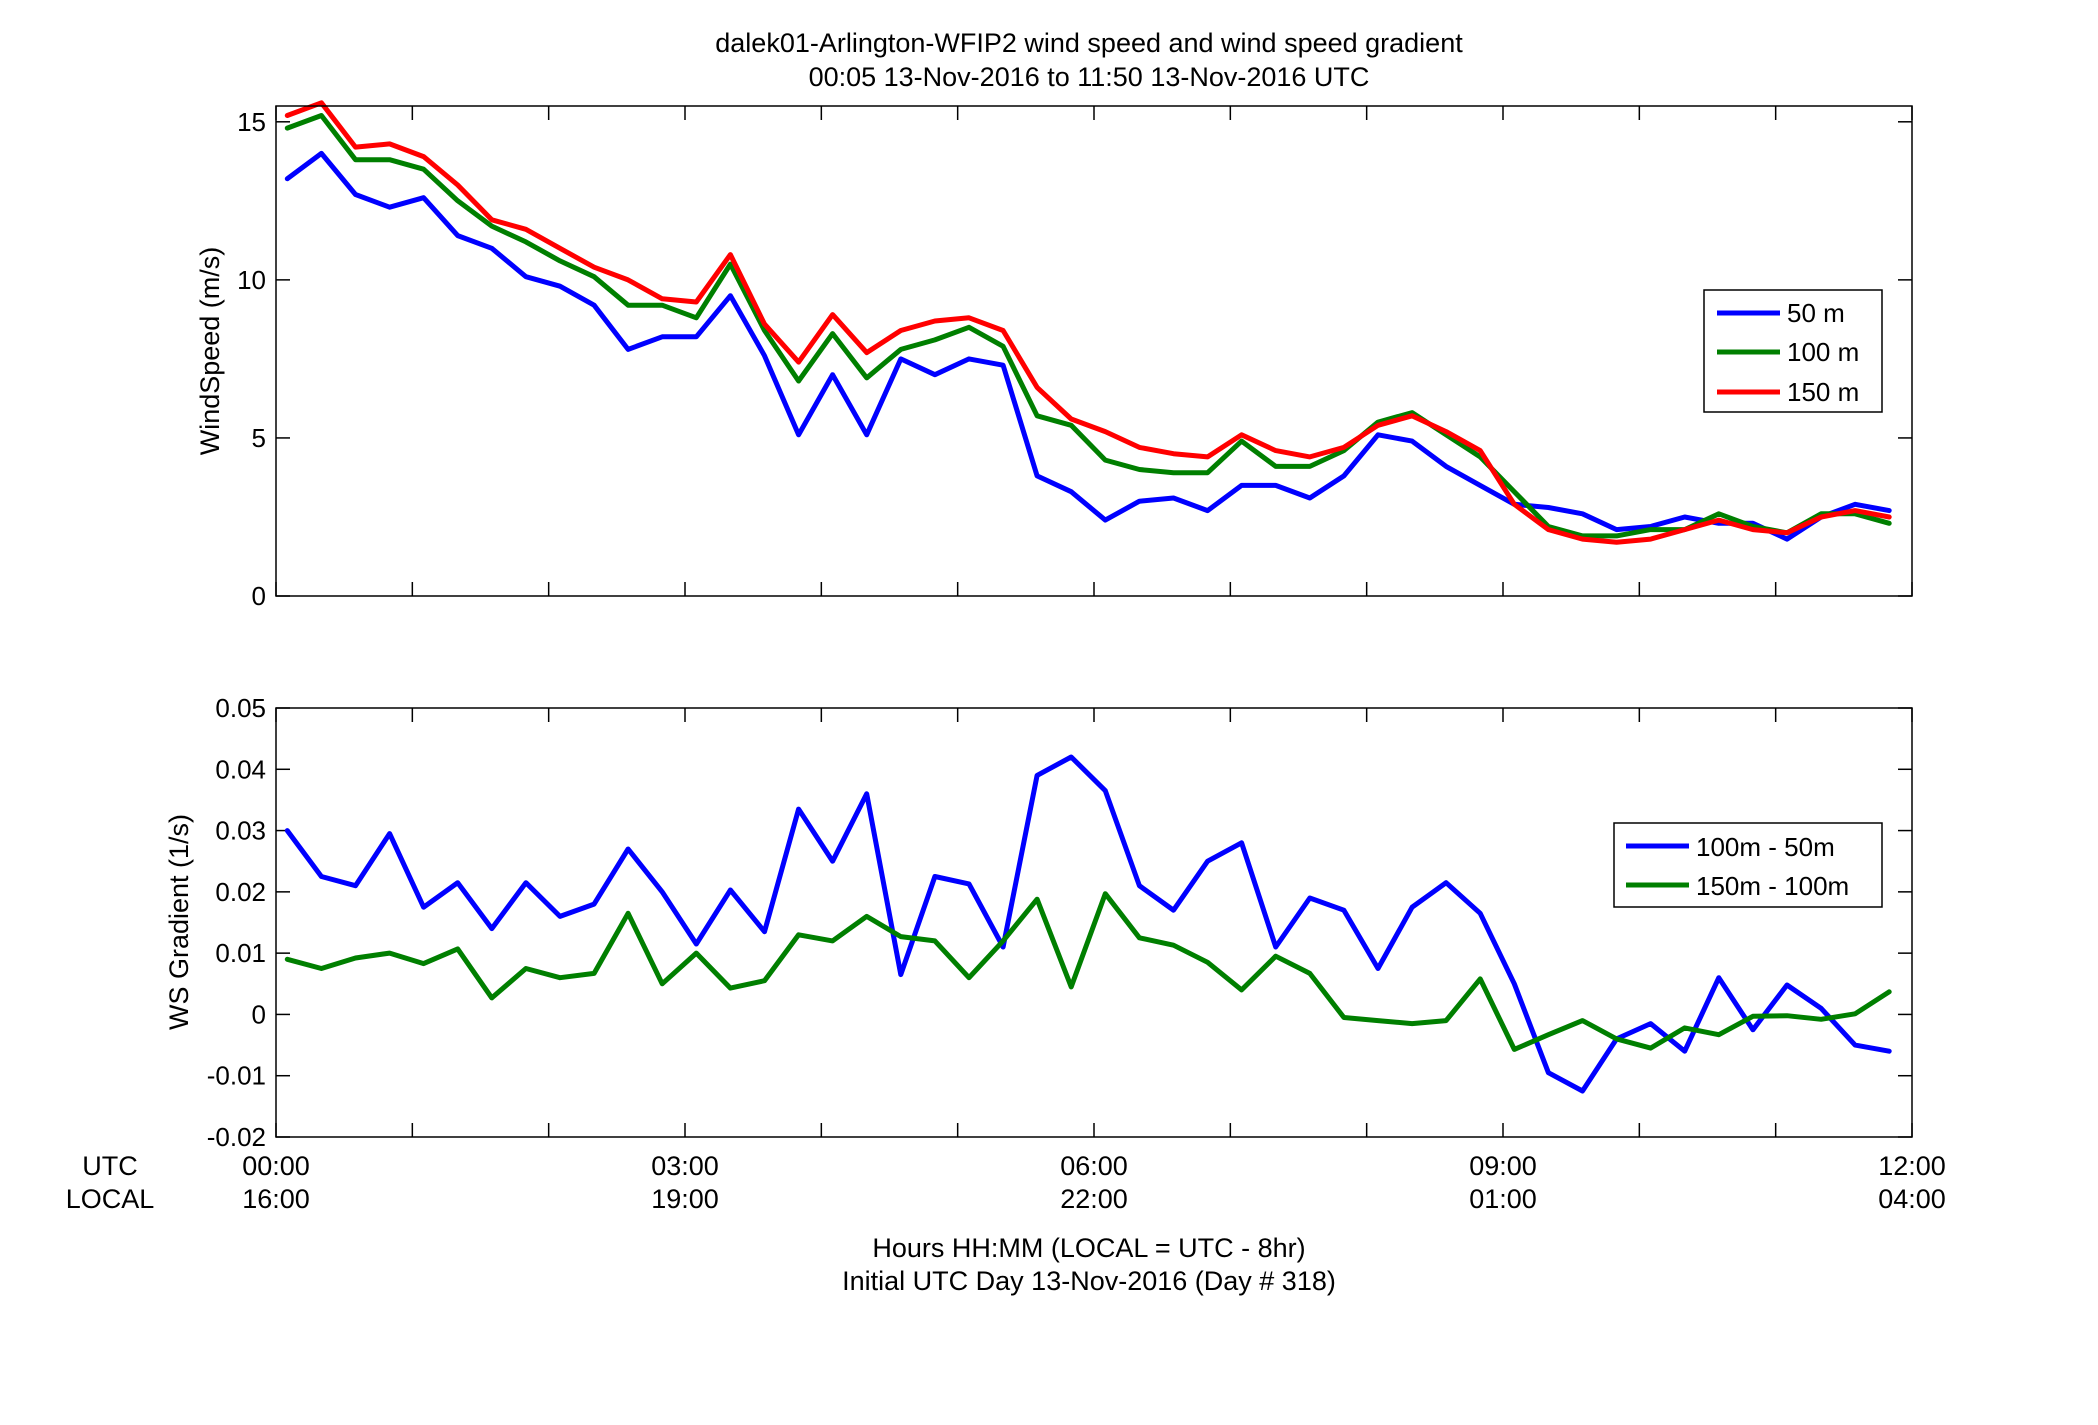  What do you see at coordinates (240, 953) in the screenshot?
I see `y-tick-label: 0.01` at bounding box center [240, 953].